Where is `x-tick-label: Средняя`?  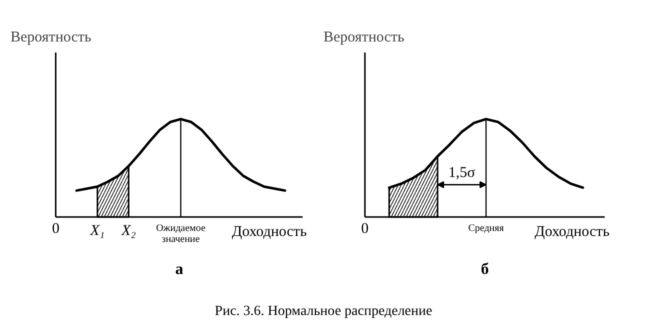
x-tick-label: Средняя is located at coordinates (486, 228).